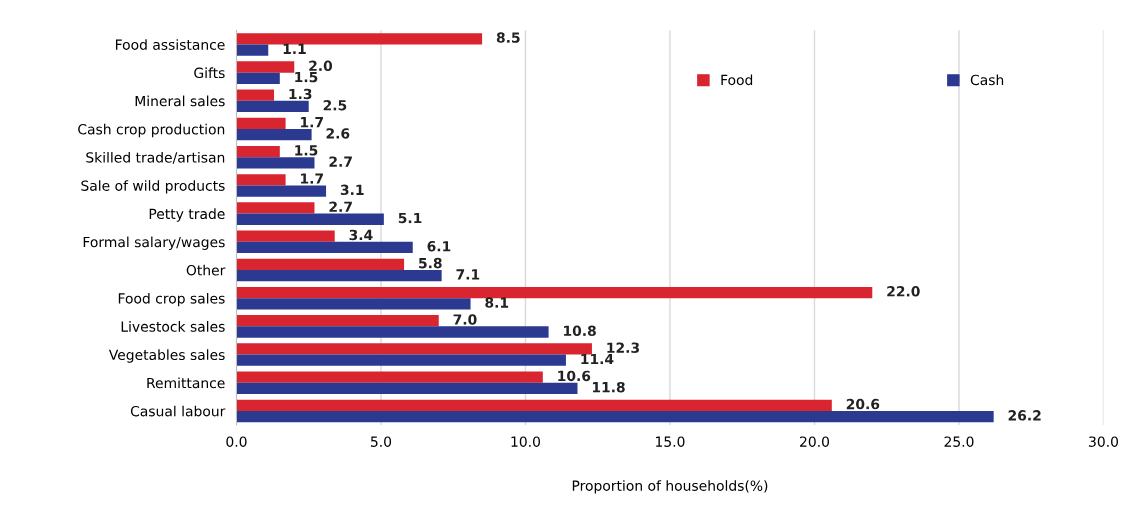  I want to click on data-label: 5.8, so click(430, 263).